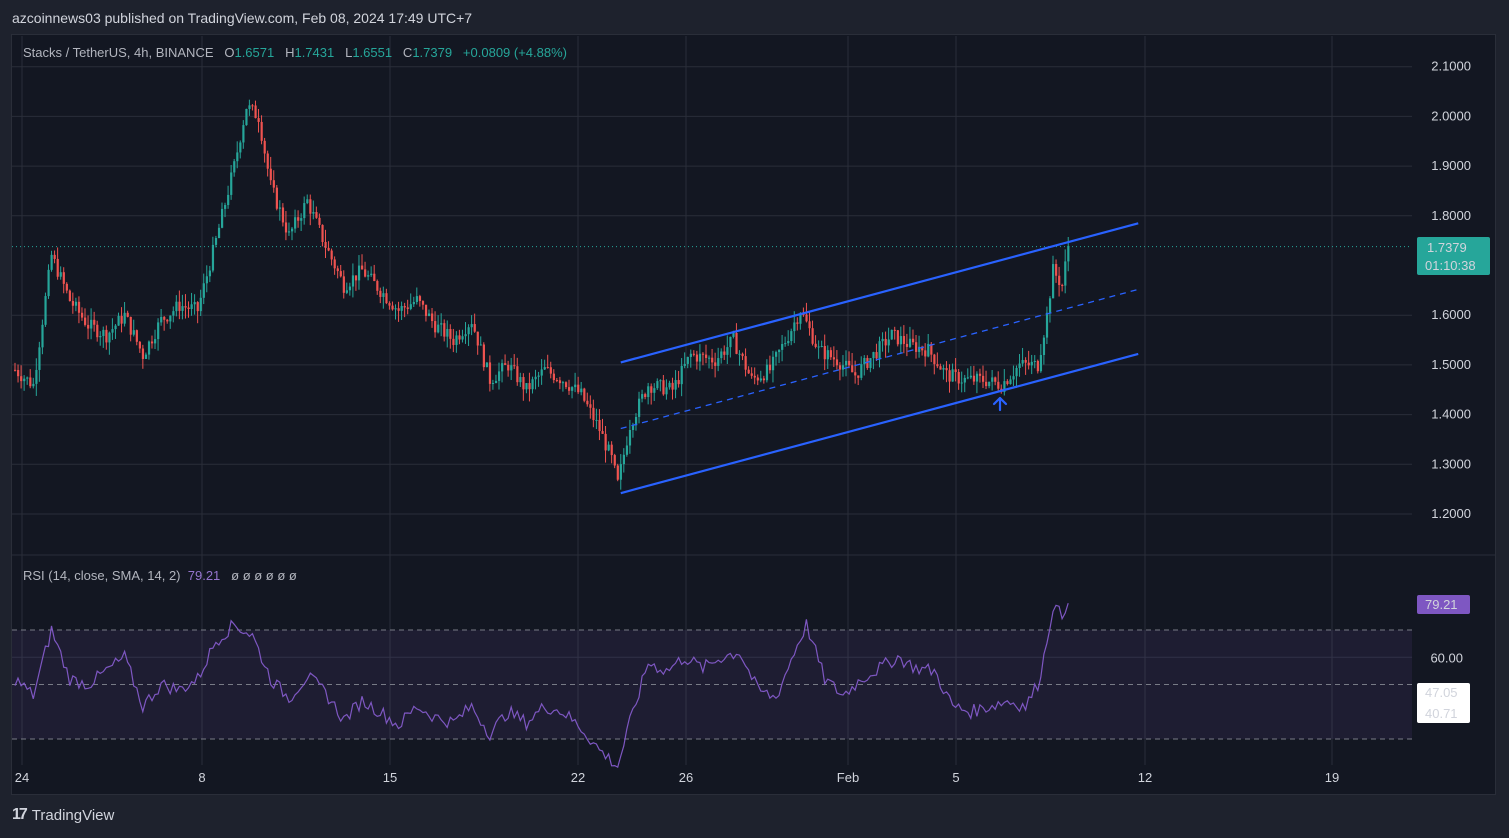  I want to click on price-tick-label: 2.1000, so click(1451, 66).